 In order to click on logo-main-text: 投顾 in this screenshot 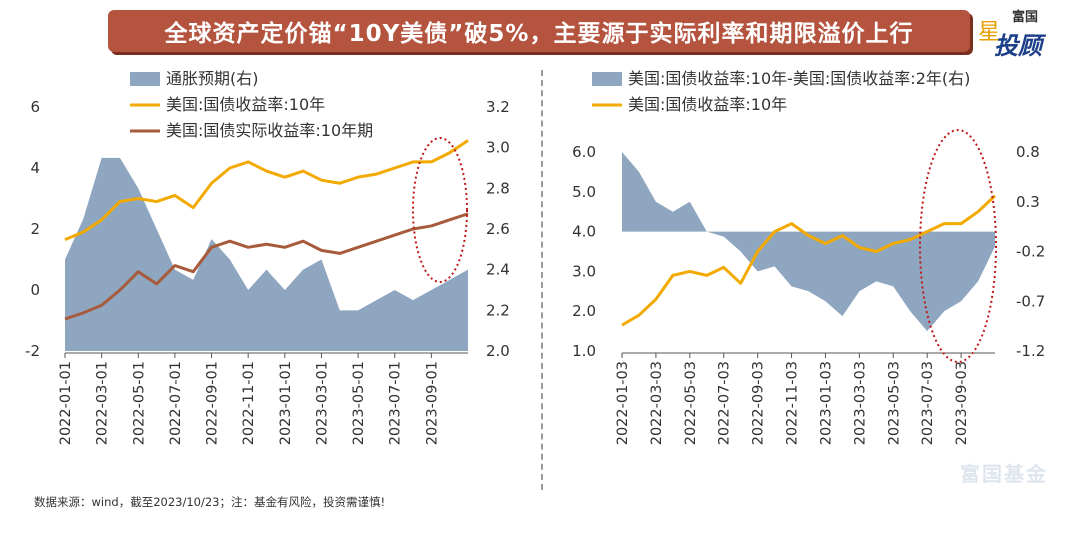, I will do `click(1018, 46)`.